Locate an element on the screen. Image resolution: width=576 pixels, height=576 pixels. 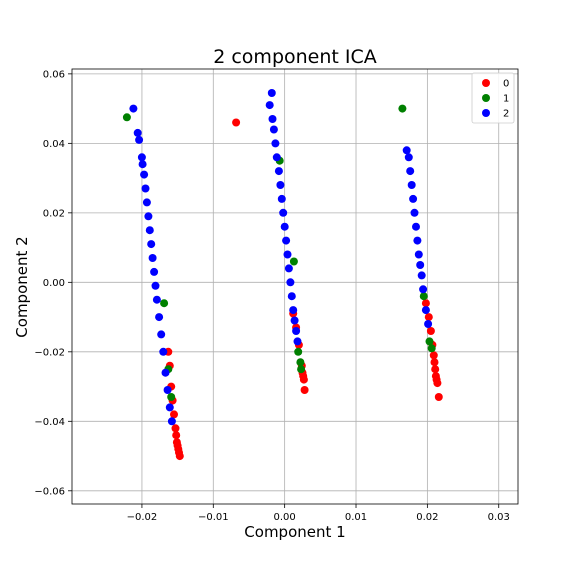
legend-label-0: 0 is located at coordinates (506, 84).